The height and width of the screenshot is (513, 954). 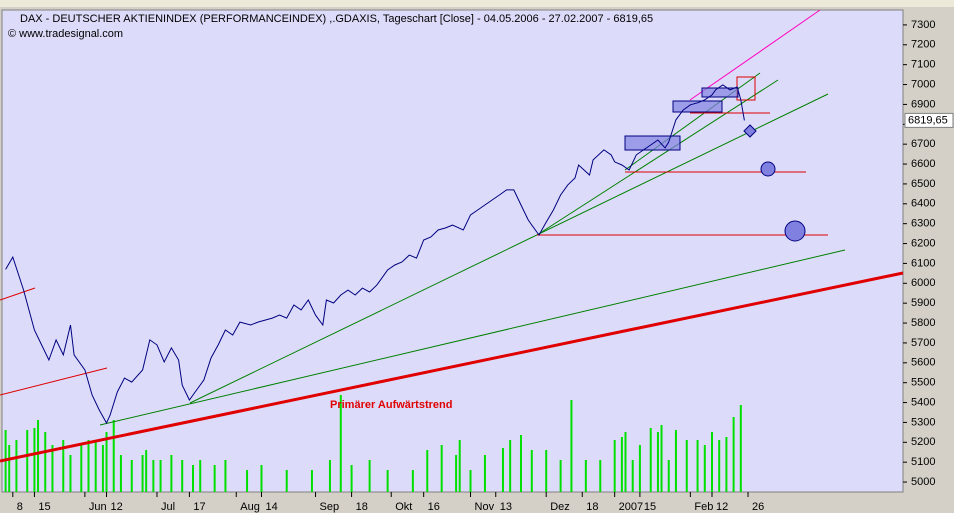 I want to click on y-tick-label: 5600, so click(x=923, y=363).